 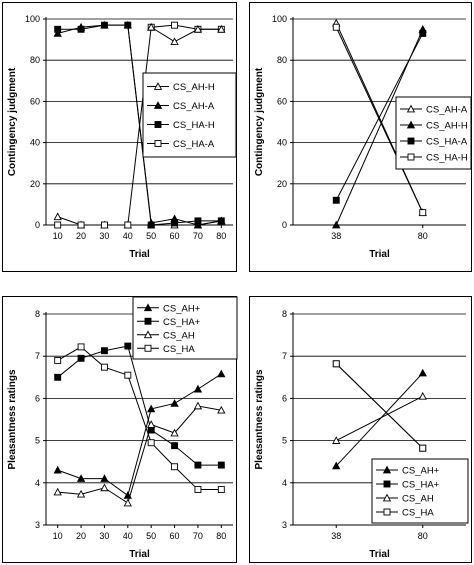 I want to click on data-point-extra, so click(x=174, y=41).